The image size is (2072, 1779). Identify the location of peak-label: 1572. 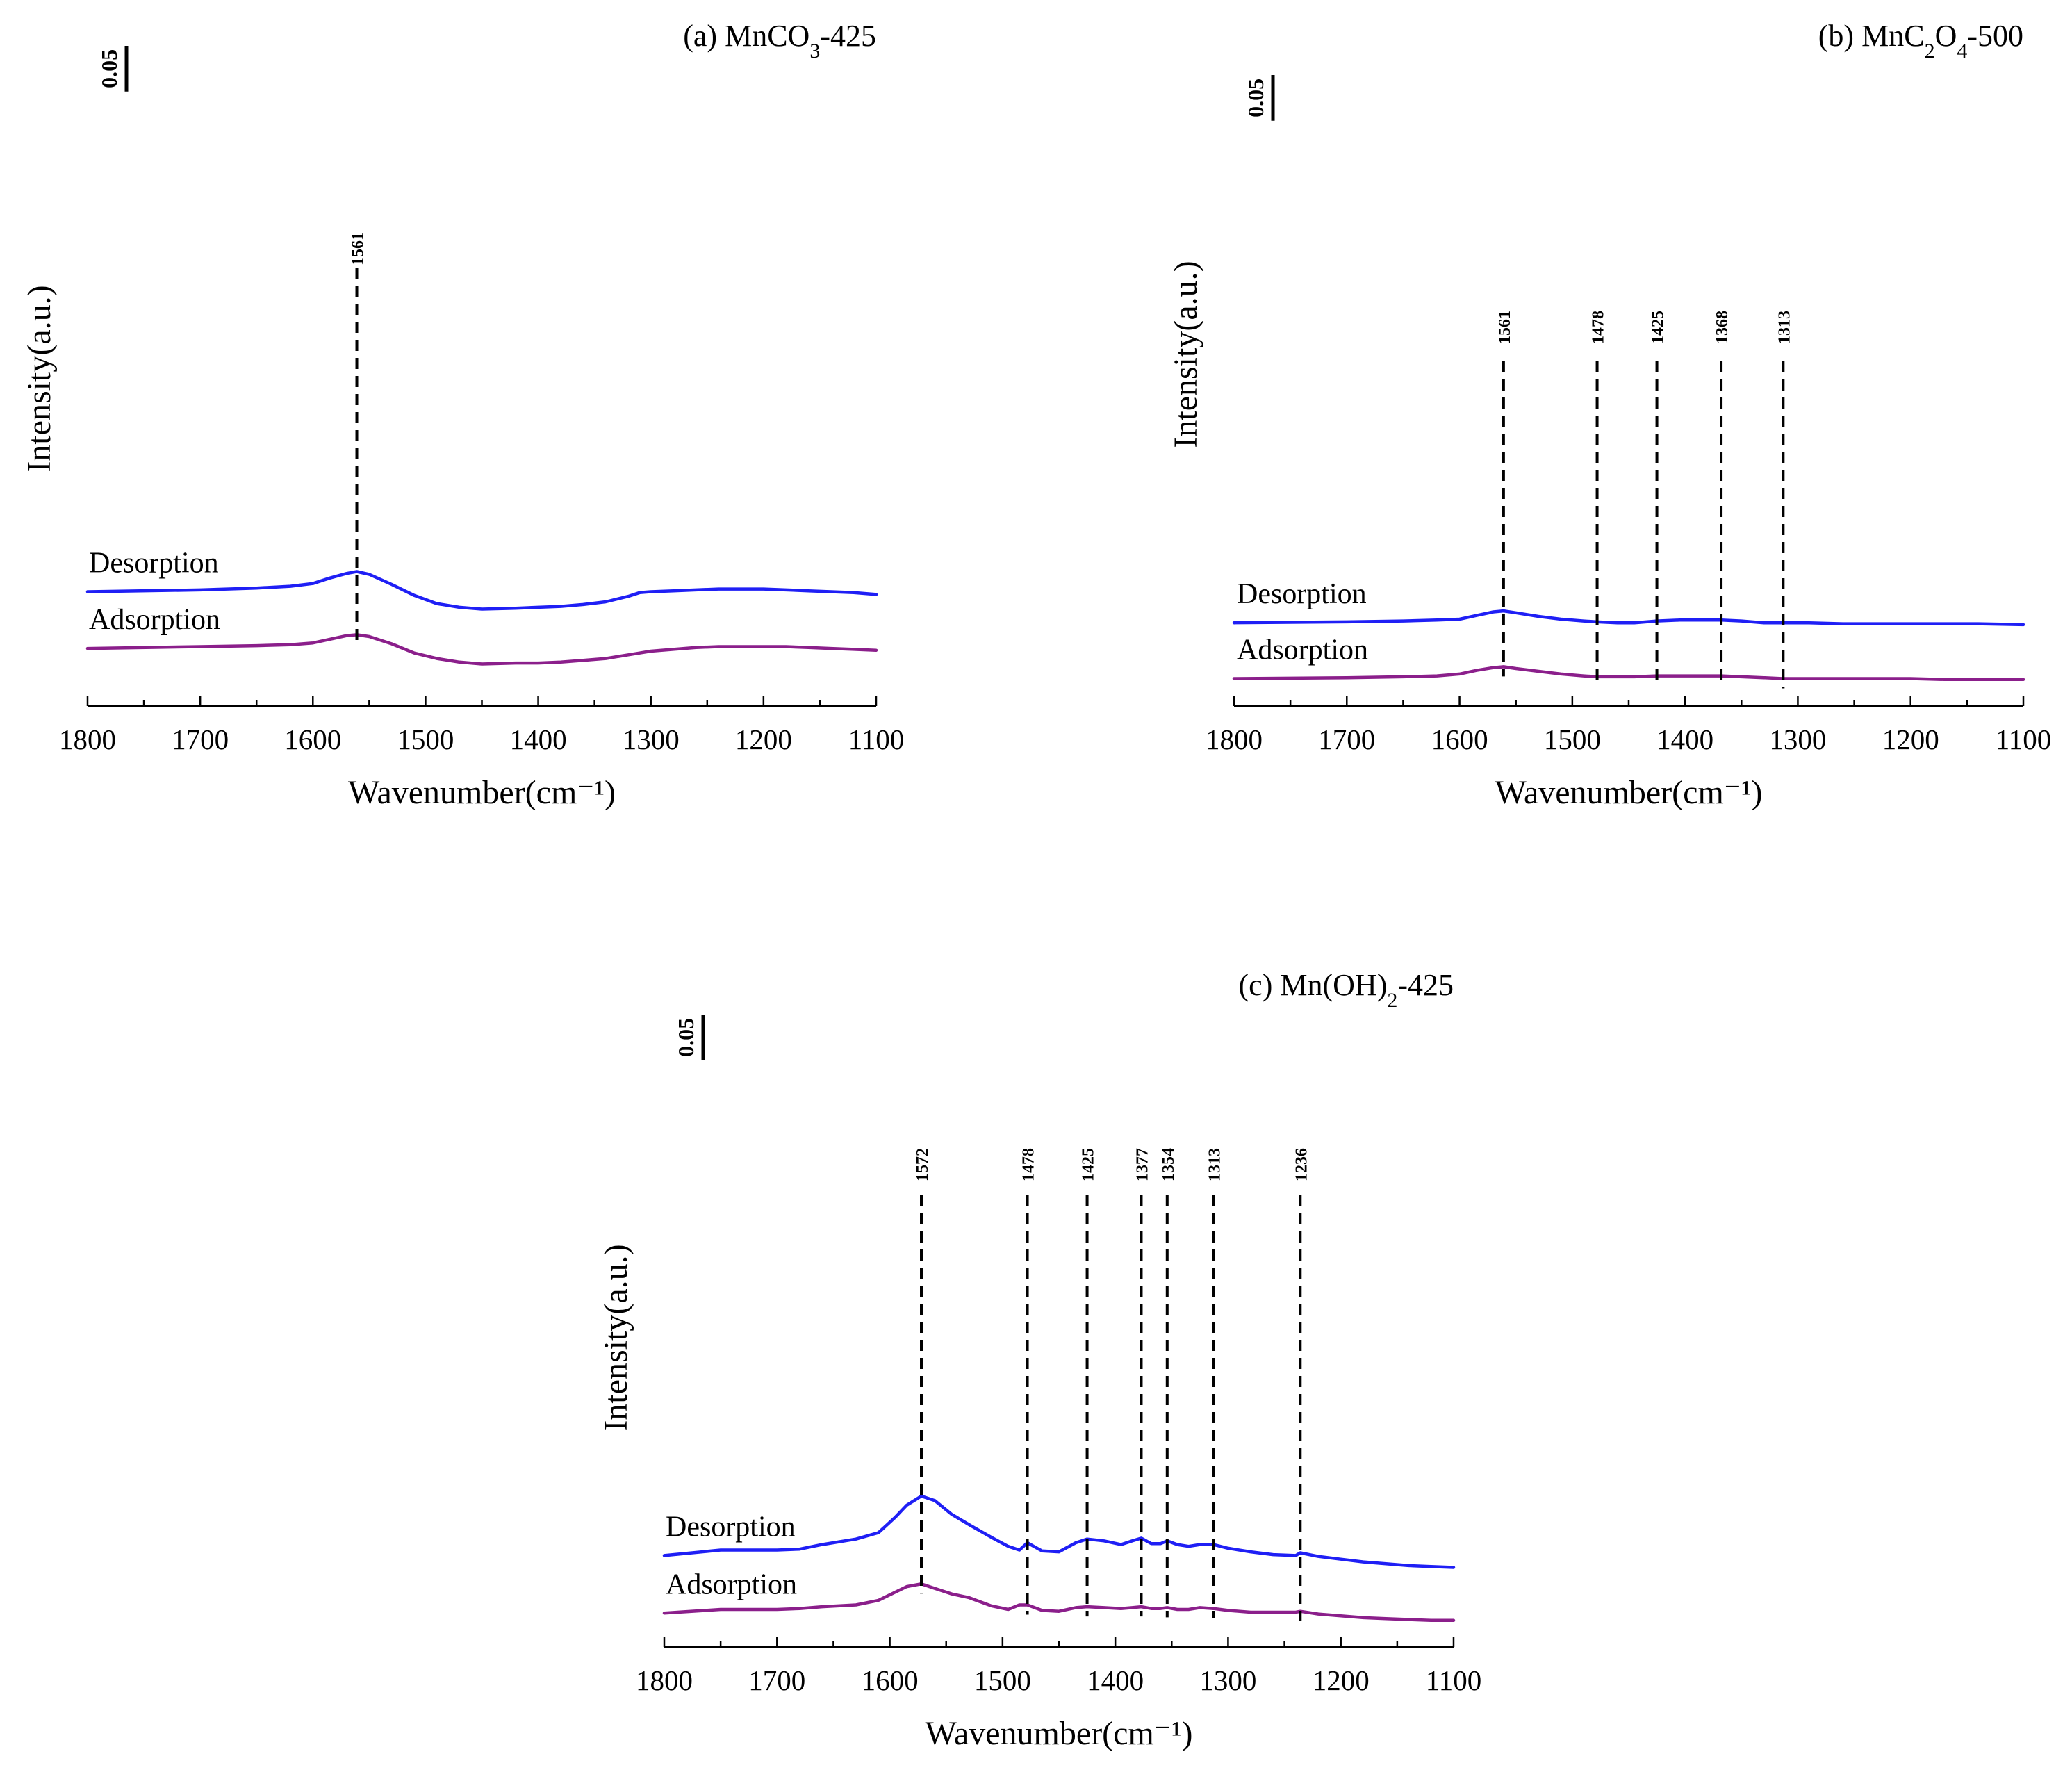
(923, 1164).